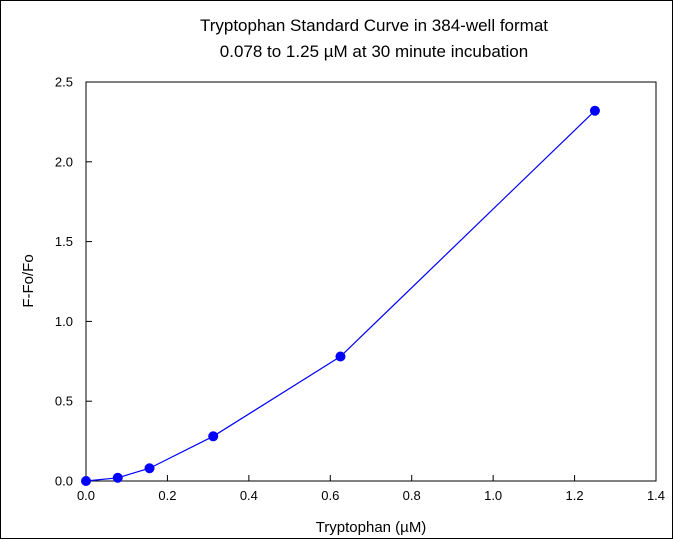 This screenshot has width=673, height=540. What do you see at coordinates (64, 161) in the screenshot?
I see `y-tick-label: 2.0` at bounding box center [64, 161].